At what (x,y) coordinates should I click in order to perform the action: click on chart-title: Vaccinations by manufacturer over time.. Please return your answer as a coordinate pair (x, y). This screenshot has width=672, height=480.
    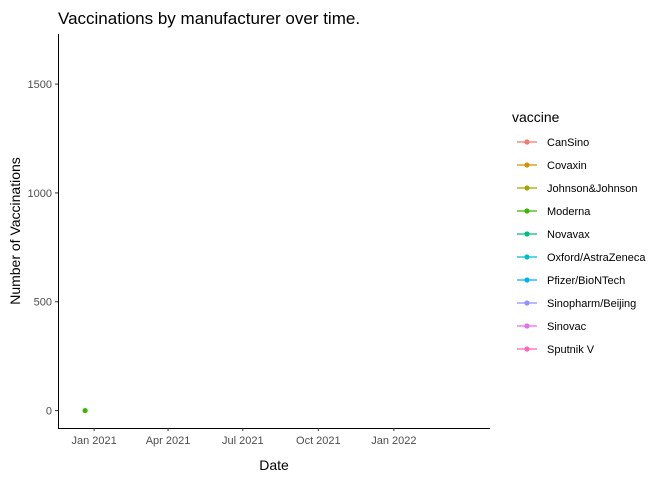
    Looking at the image, I should click on (209, 18).